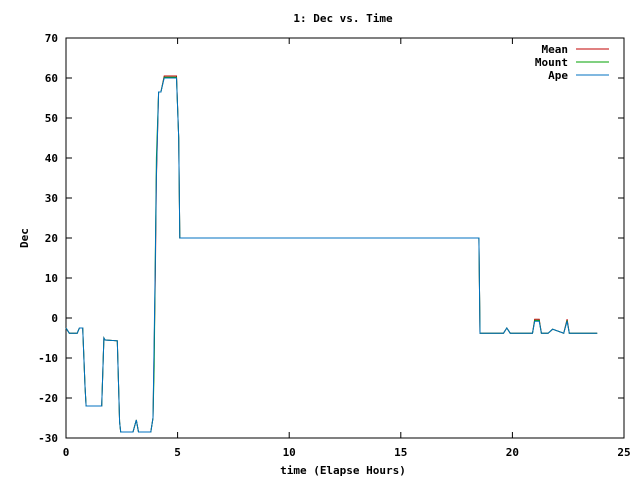 This screenshot has height=480, width=640. What do you see at coordinates (343, 18) in the screenshot?
I see `chart-title: 1: Dec vs. Time` at bounding box center [343, 18].